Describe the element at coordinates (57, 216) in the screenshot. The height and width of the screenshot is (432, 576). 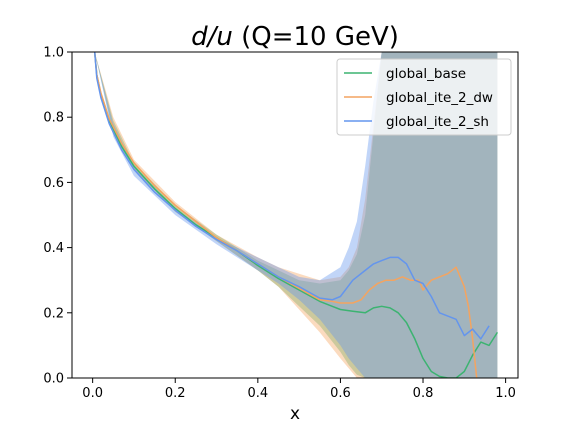
I see `y-axis: 0.0 0.2 0.4 0.6 0.8 1.0` at that location.